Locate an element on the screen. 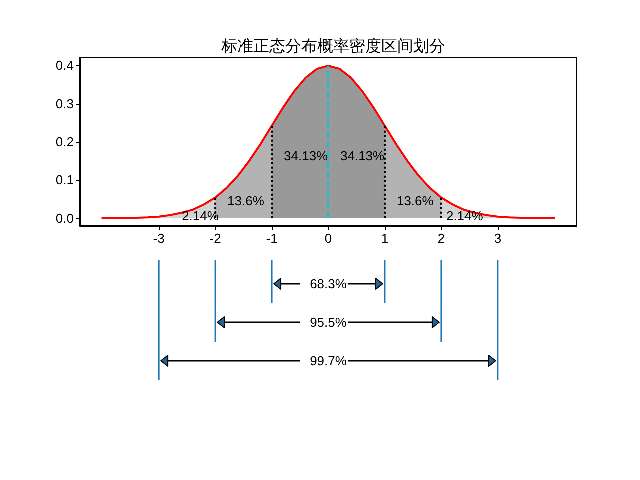  chart-title: 标准正态分布概率密度区间划分 is located at coordinates (333, 47).